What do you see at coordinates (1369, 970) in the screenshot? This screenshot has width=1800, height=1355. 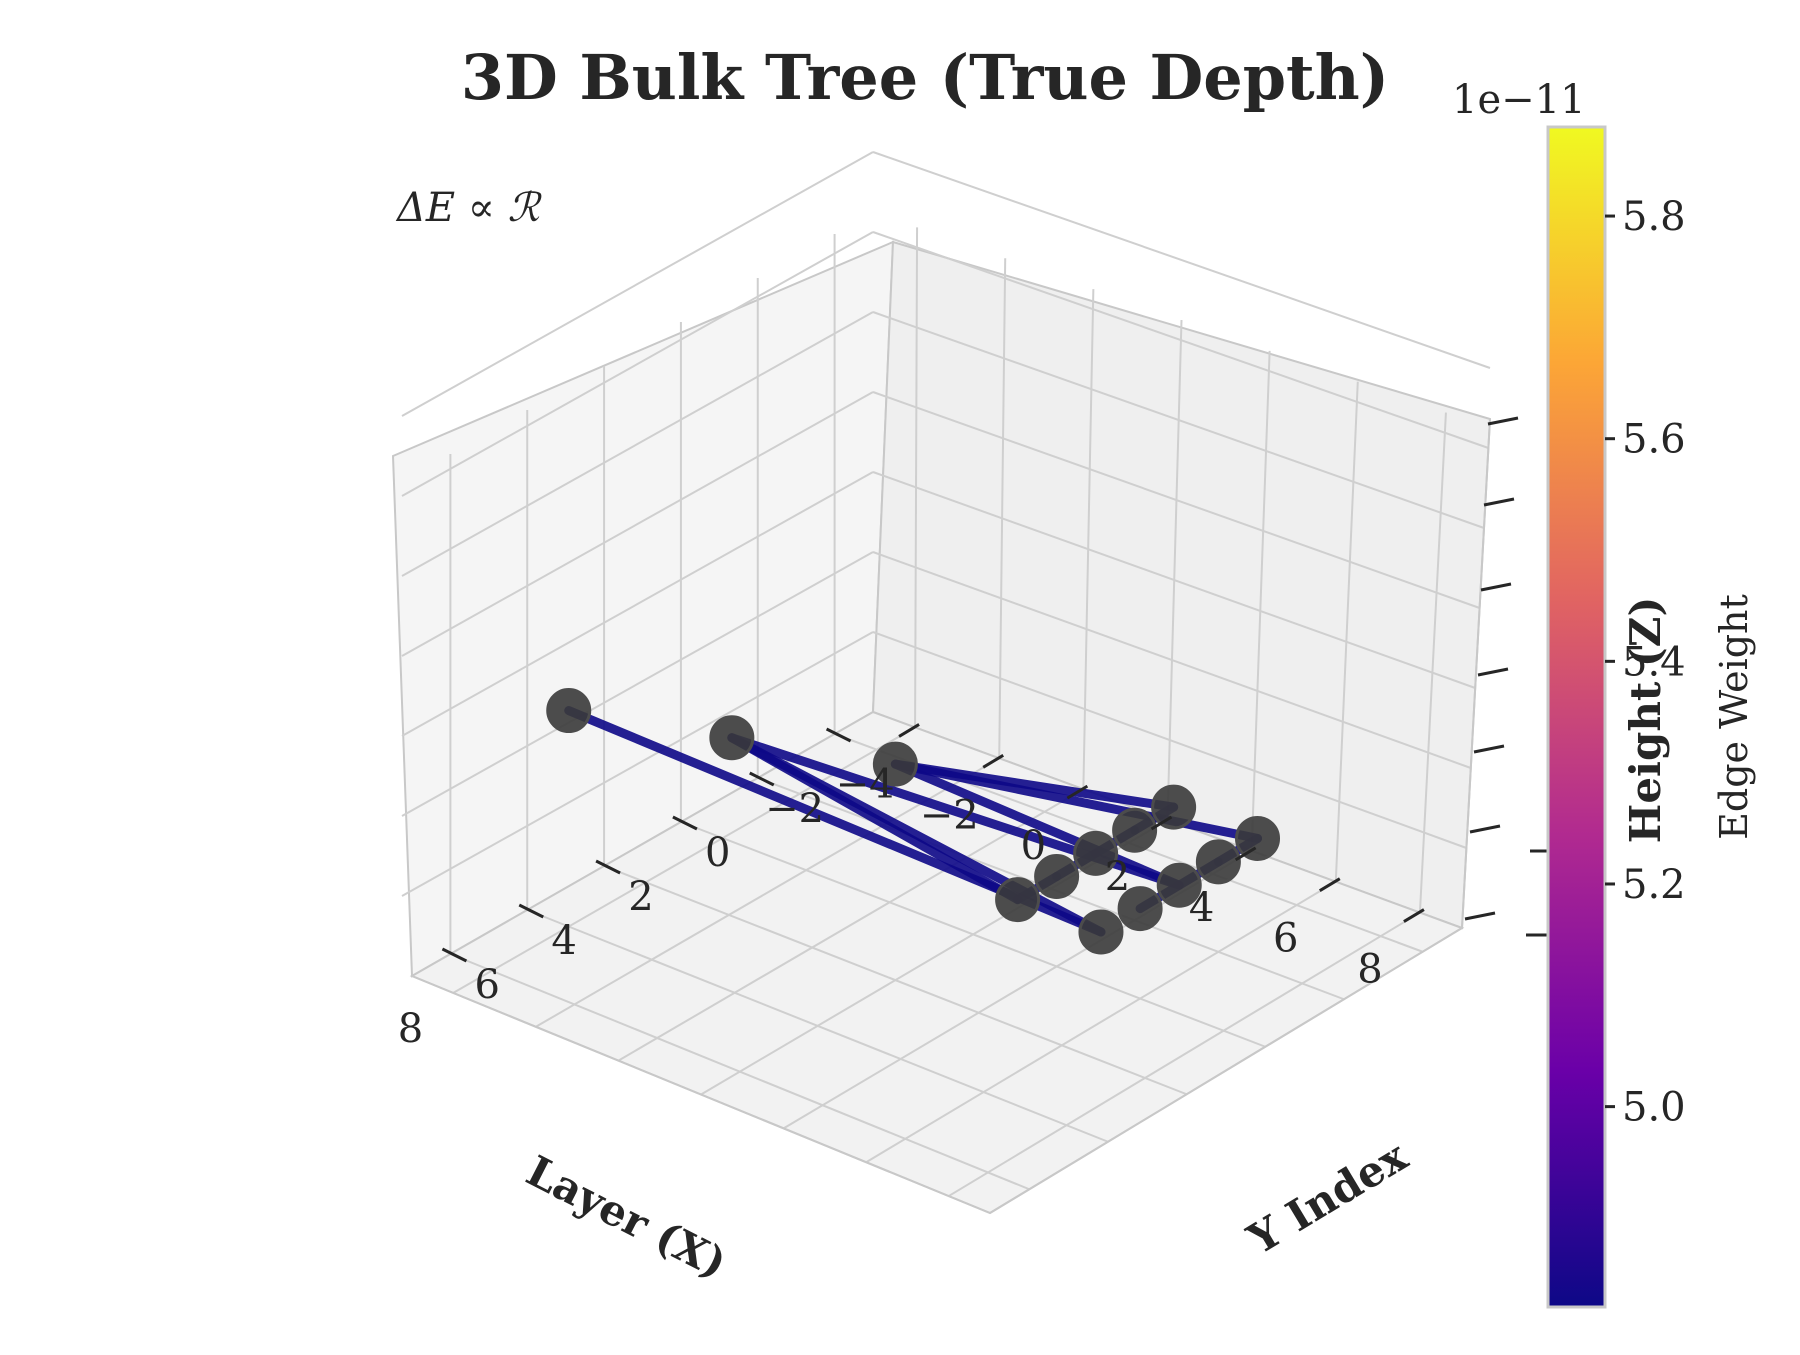 I see `y-tick-label: 8` at bounding box center [1369, 970].